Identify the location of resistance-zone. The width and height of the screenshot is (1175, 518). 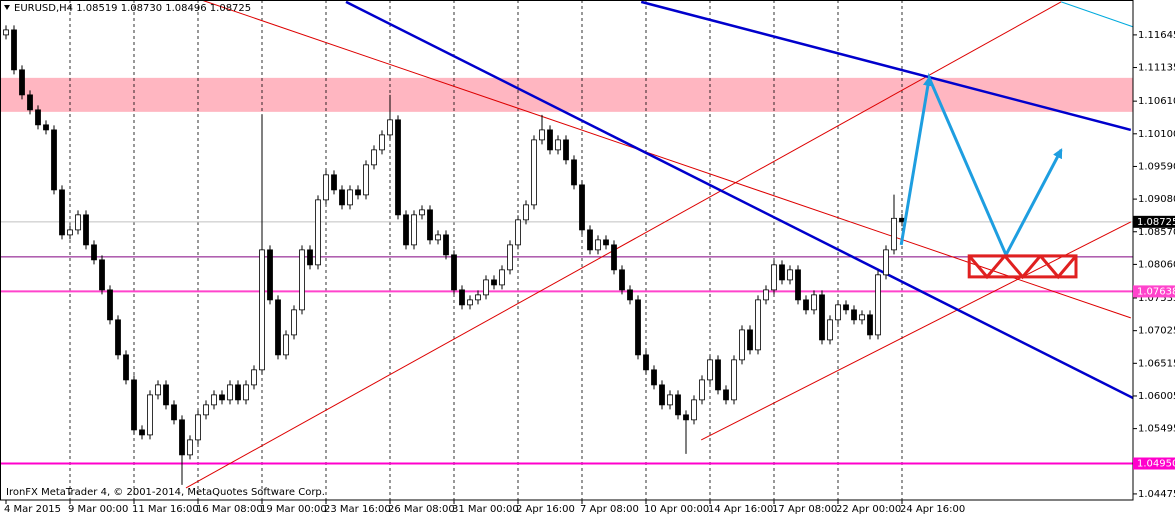
(566, 94).